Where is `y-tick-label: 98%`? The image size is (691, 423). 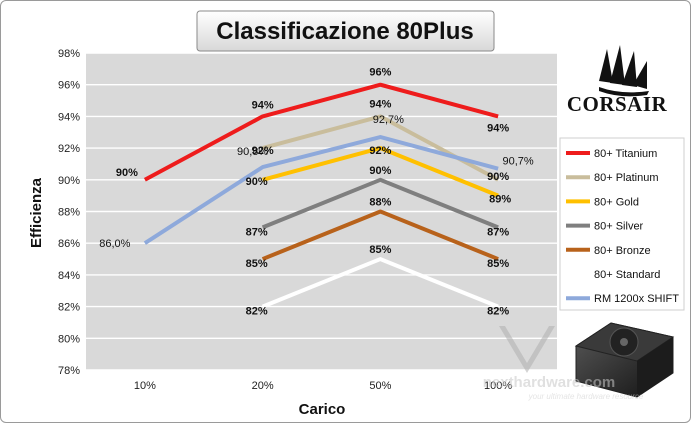
y-tick-label: 98% is located at coordinates (69, 54).